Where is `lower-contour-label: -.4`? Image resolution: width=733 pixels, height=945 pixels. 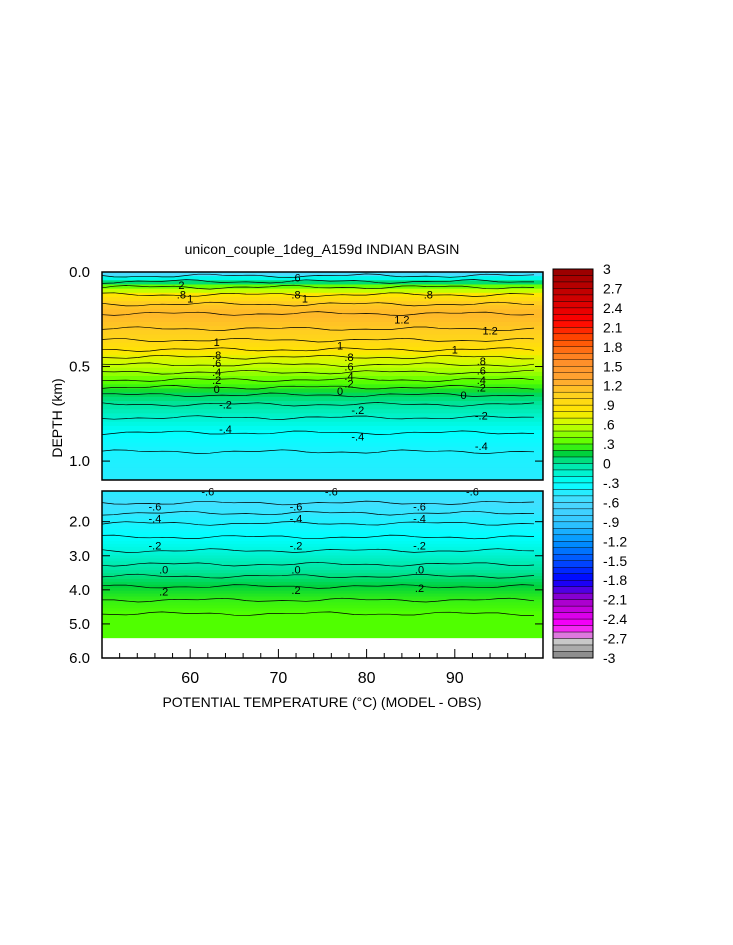 lower-contour-label: -.4 is located at coordinates (154, 519).